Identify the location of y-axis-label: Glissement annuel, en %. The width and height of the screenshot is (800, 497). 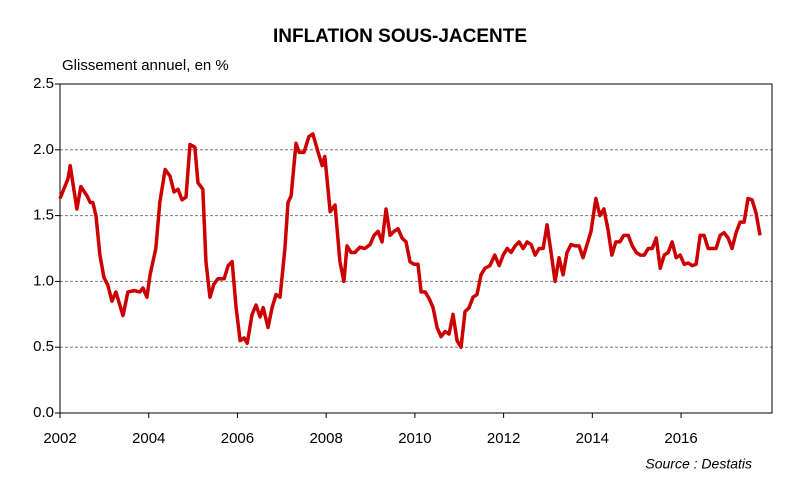
(145, 65).